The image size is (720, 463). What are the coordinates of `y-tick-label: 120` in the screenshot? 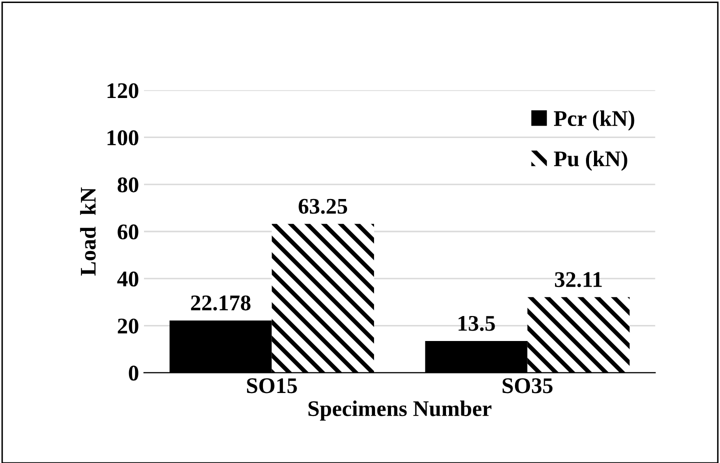 It's located at (123, 90).